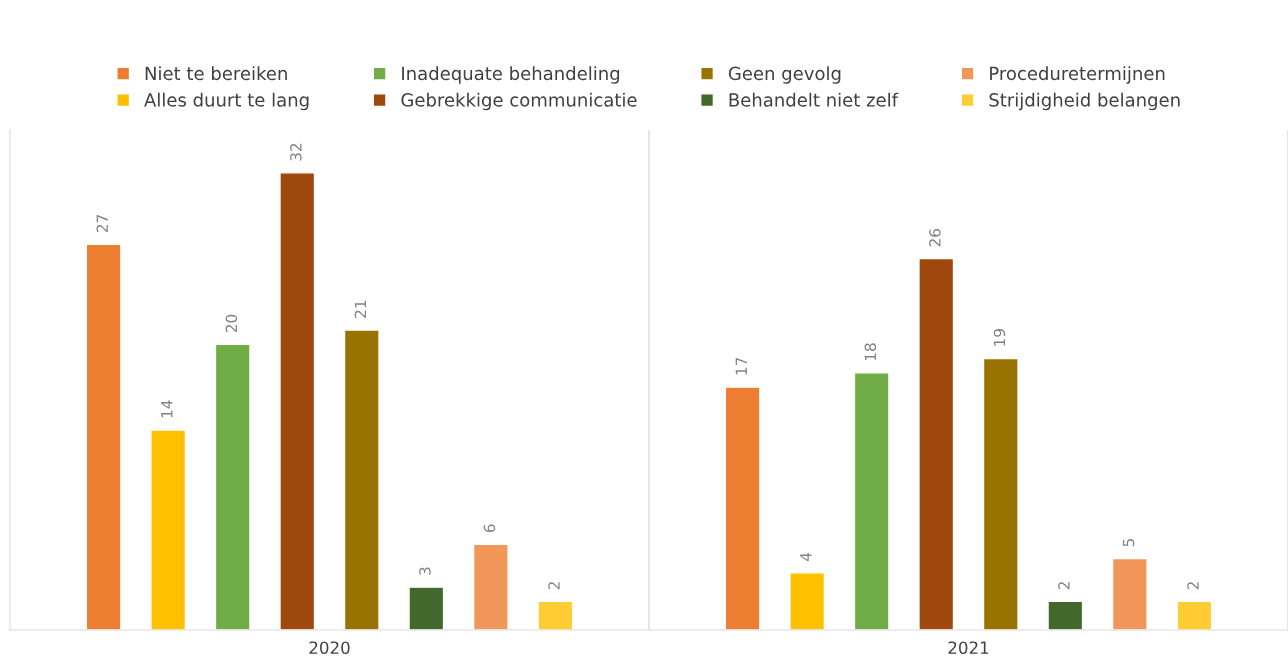 The height and width of the screenshot is (666, 1288). What do you see at coordinates (968, 648) in the screenshot?
I see `x-tick-label: 2021` at bounding box center [968, 648].